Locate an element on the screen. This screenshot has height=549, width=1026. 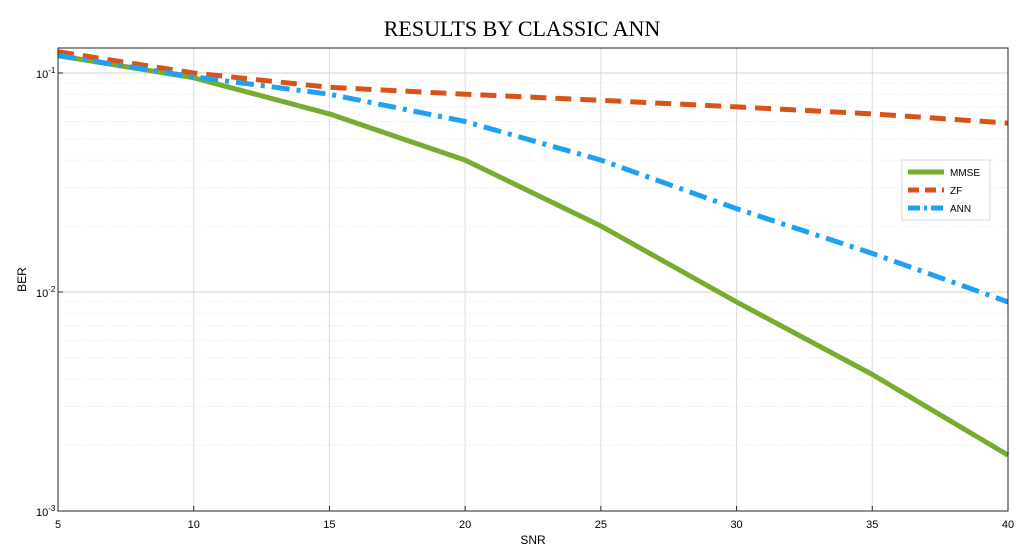
x-tick-label: 5 is located at coordinates (58, 525).